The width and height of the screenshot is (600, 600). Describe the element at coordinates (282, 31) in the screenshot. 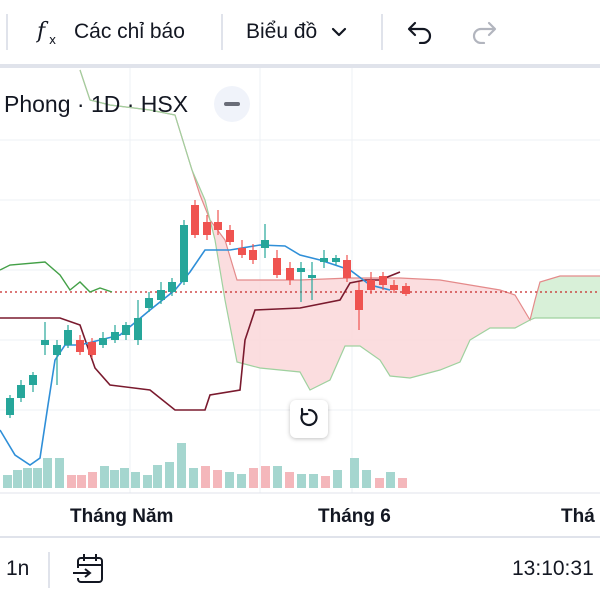

I see `chart-type-label: Biểu đồ` at that location.